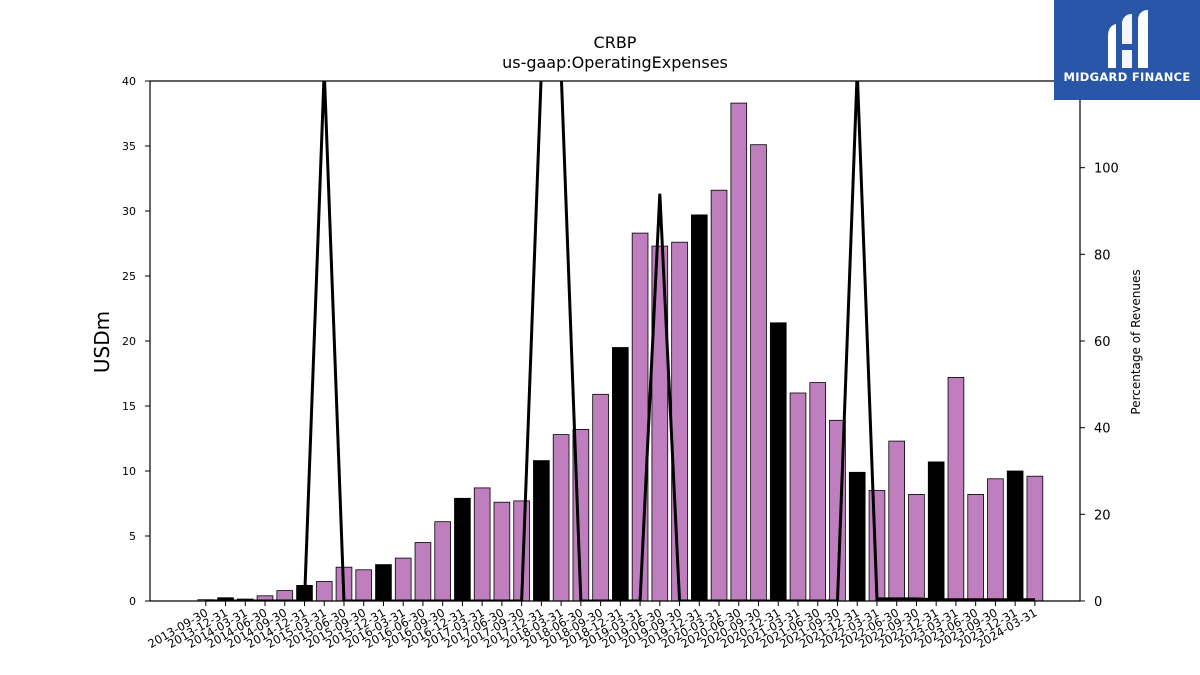 The image size is (1200, 675). I want to click on y-tick-label: 15, so click(129, 406).